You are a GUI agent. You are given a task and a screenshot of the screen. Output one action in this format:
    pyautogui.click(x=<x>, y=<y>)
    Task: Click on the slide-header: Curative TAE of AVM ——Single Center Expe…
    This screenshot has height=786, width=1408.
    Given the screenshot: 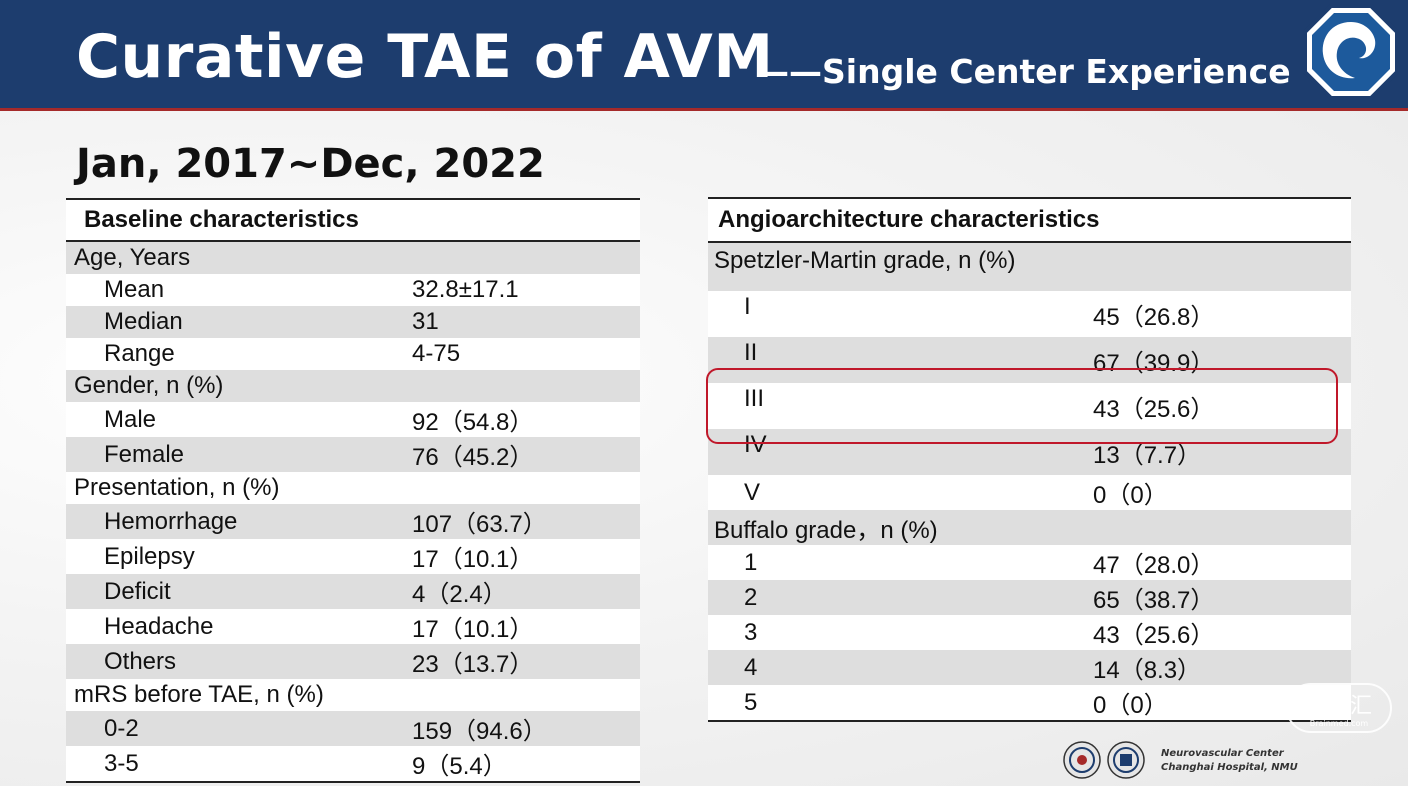 What is the action you would take?
    pyautogui.click(x=704, y=55)
    